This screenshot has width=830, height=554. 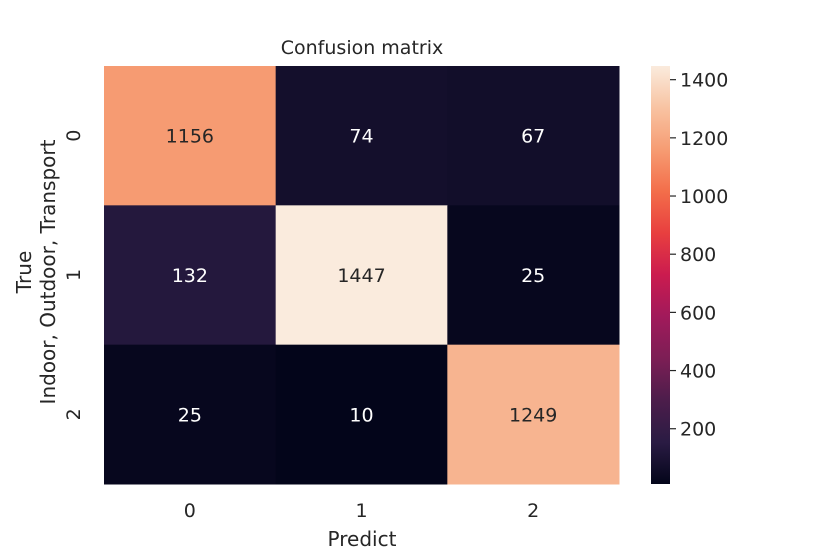 I want to click on cell-value-r1-c0: 132, so click(x=190, y=276).